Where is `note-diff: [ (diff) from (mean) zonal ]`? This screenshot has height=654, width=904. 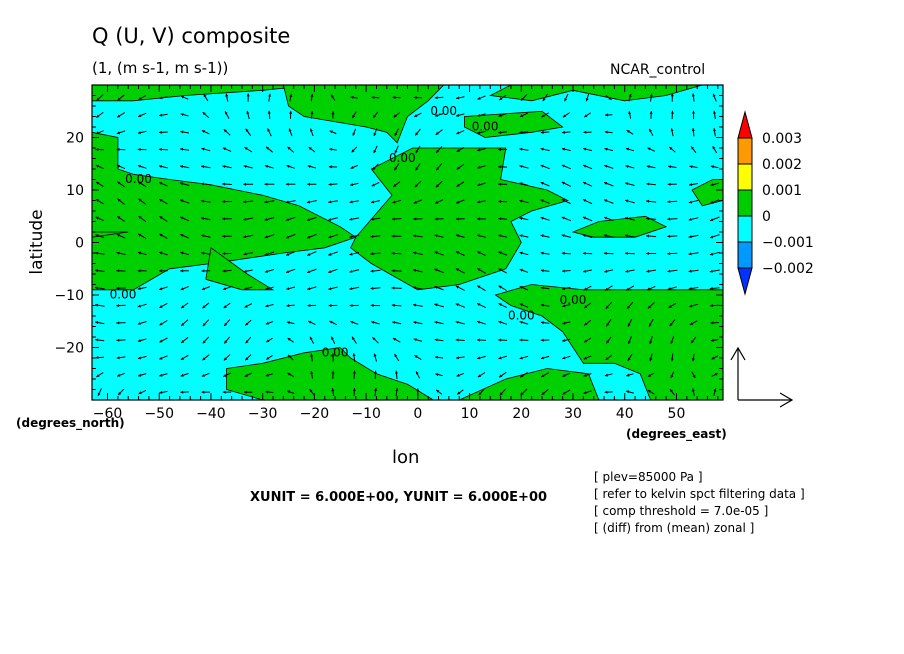 note-diff: [ (diff) from (mean) zonal ] is located at coordinates (674, 528).